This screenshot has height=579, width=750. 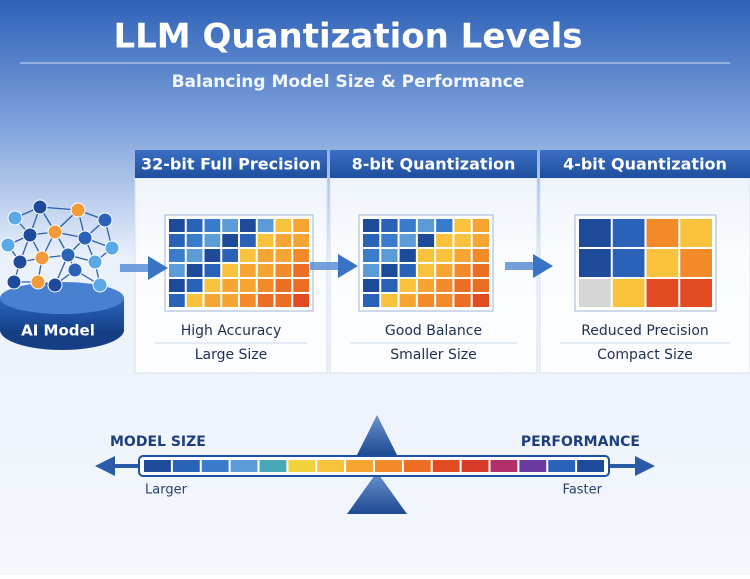 I want to click on panel-line1: Reduced Precision, so click(x=645, y=331).